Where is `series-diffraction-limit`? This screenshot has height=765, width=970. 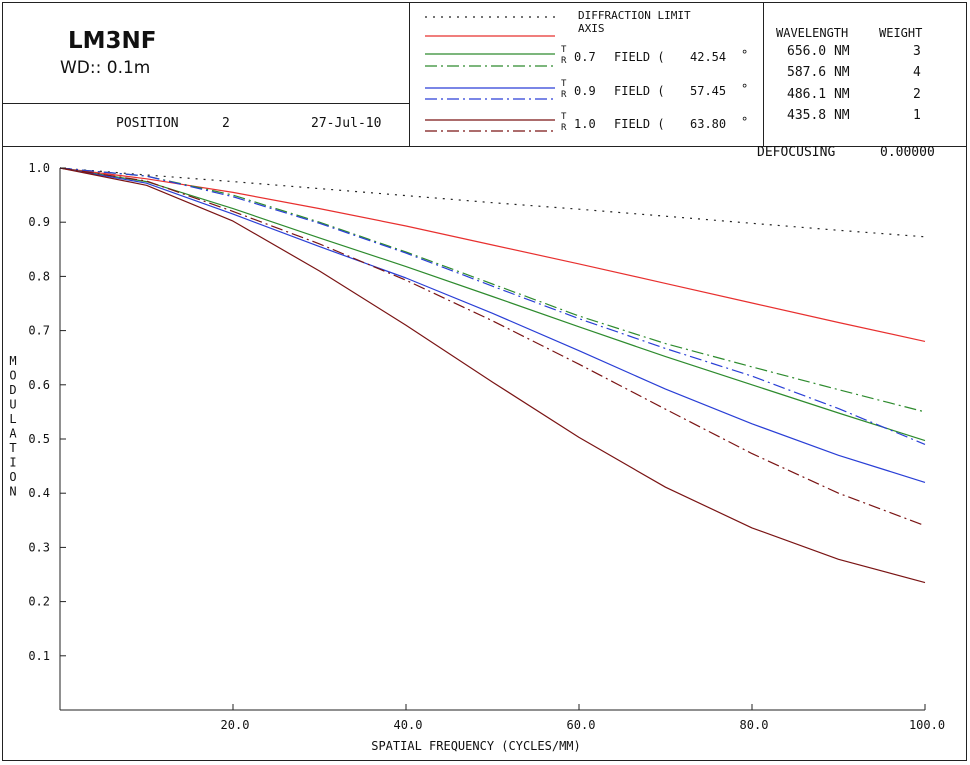 series-diffraction-limit is located at coordinates (492, 202).